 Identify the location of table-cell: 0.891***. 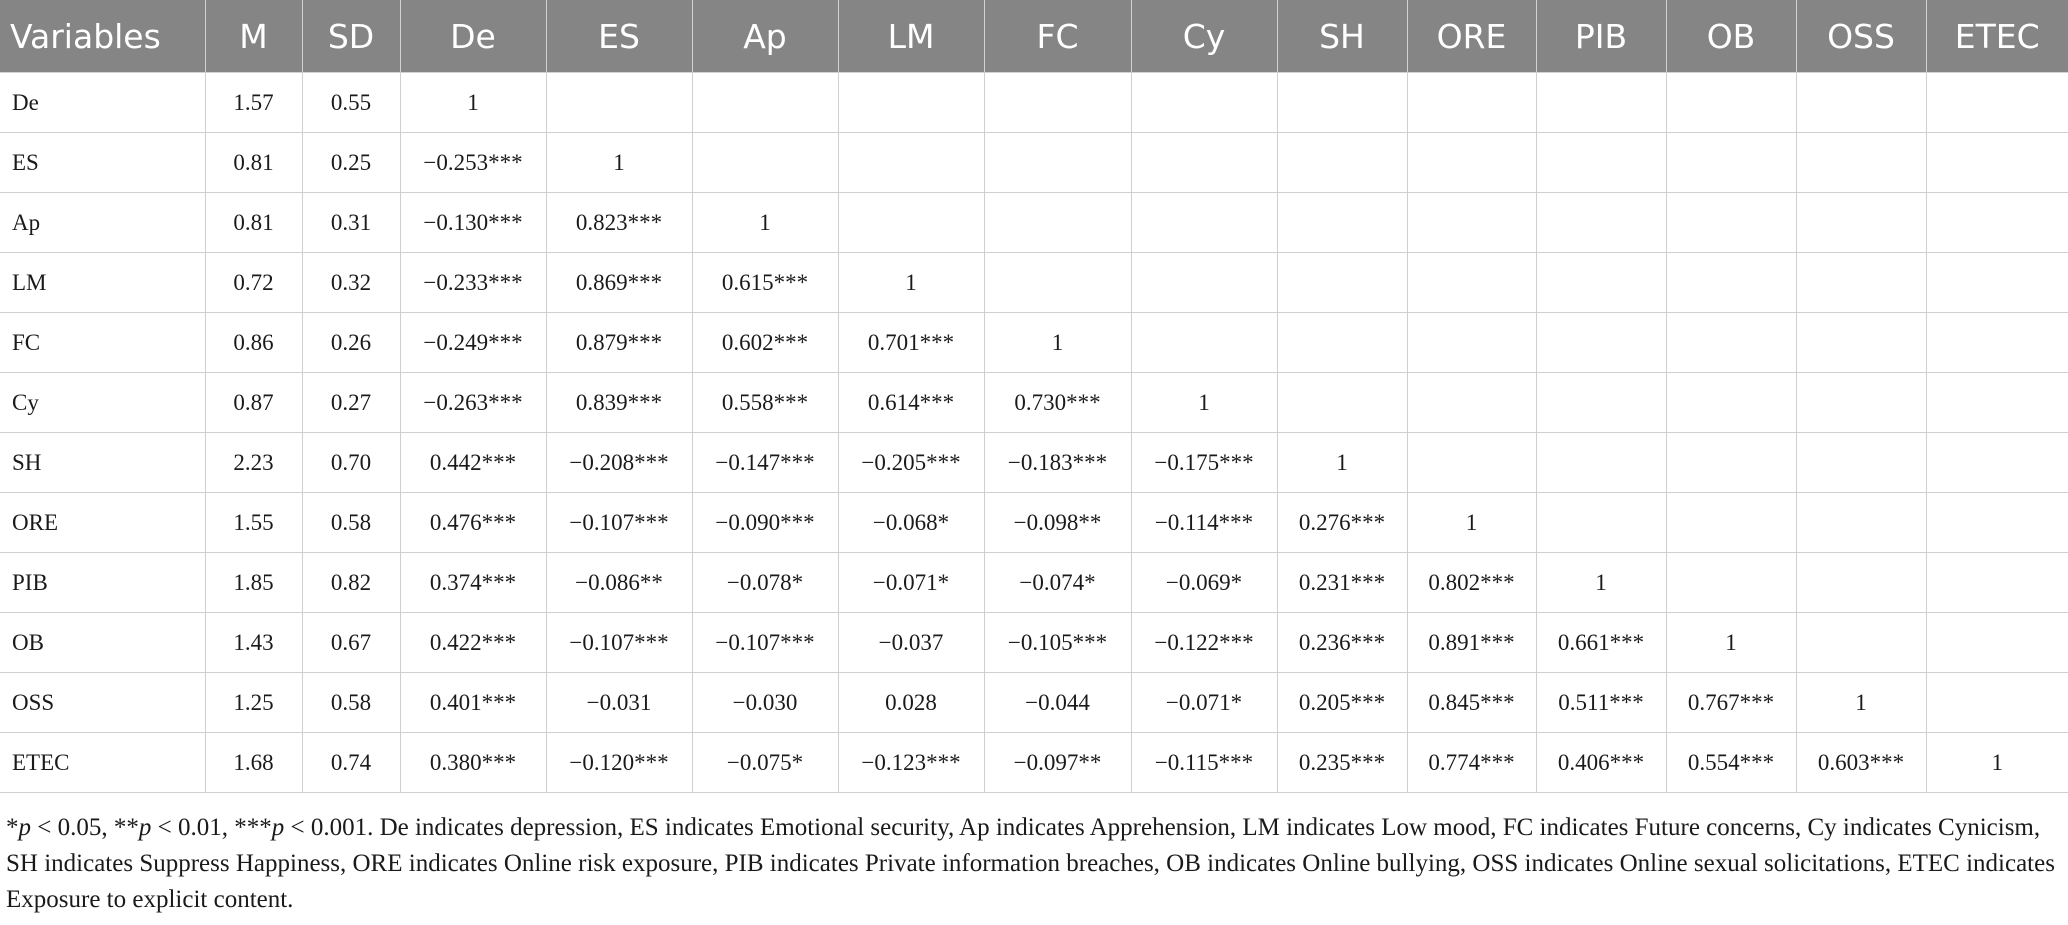
(1472, 642).